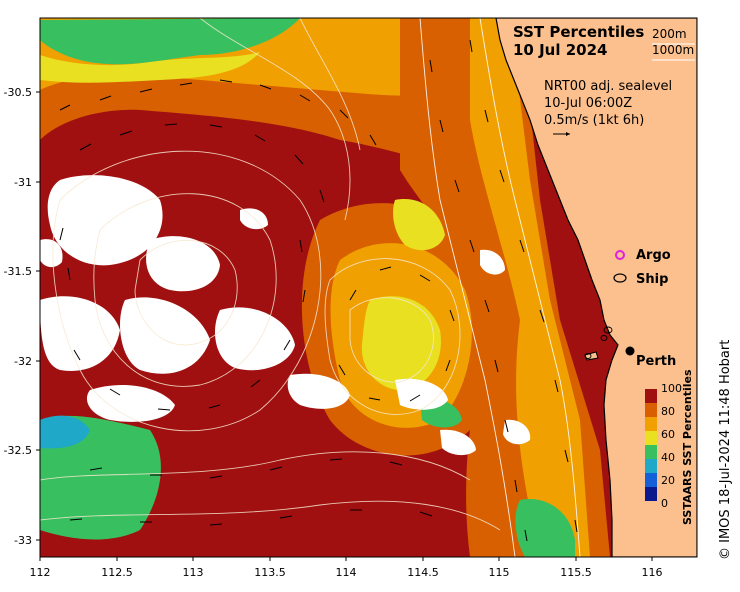  Describe the element at coordinates (588, 103) in the screenshot. I see `current-time: 10-Jul 06:00Z` at that location.